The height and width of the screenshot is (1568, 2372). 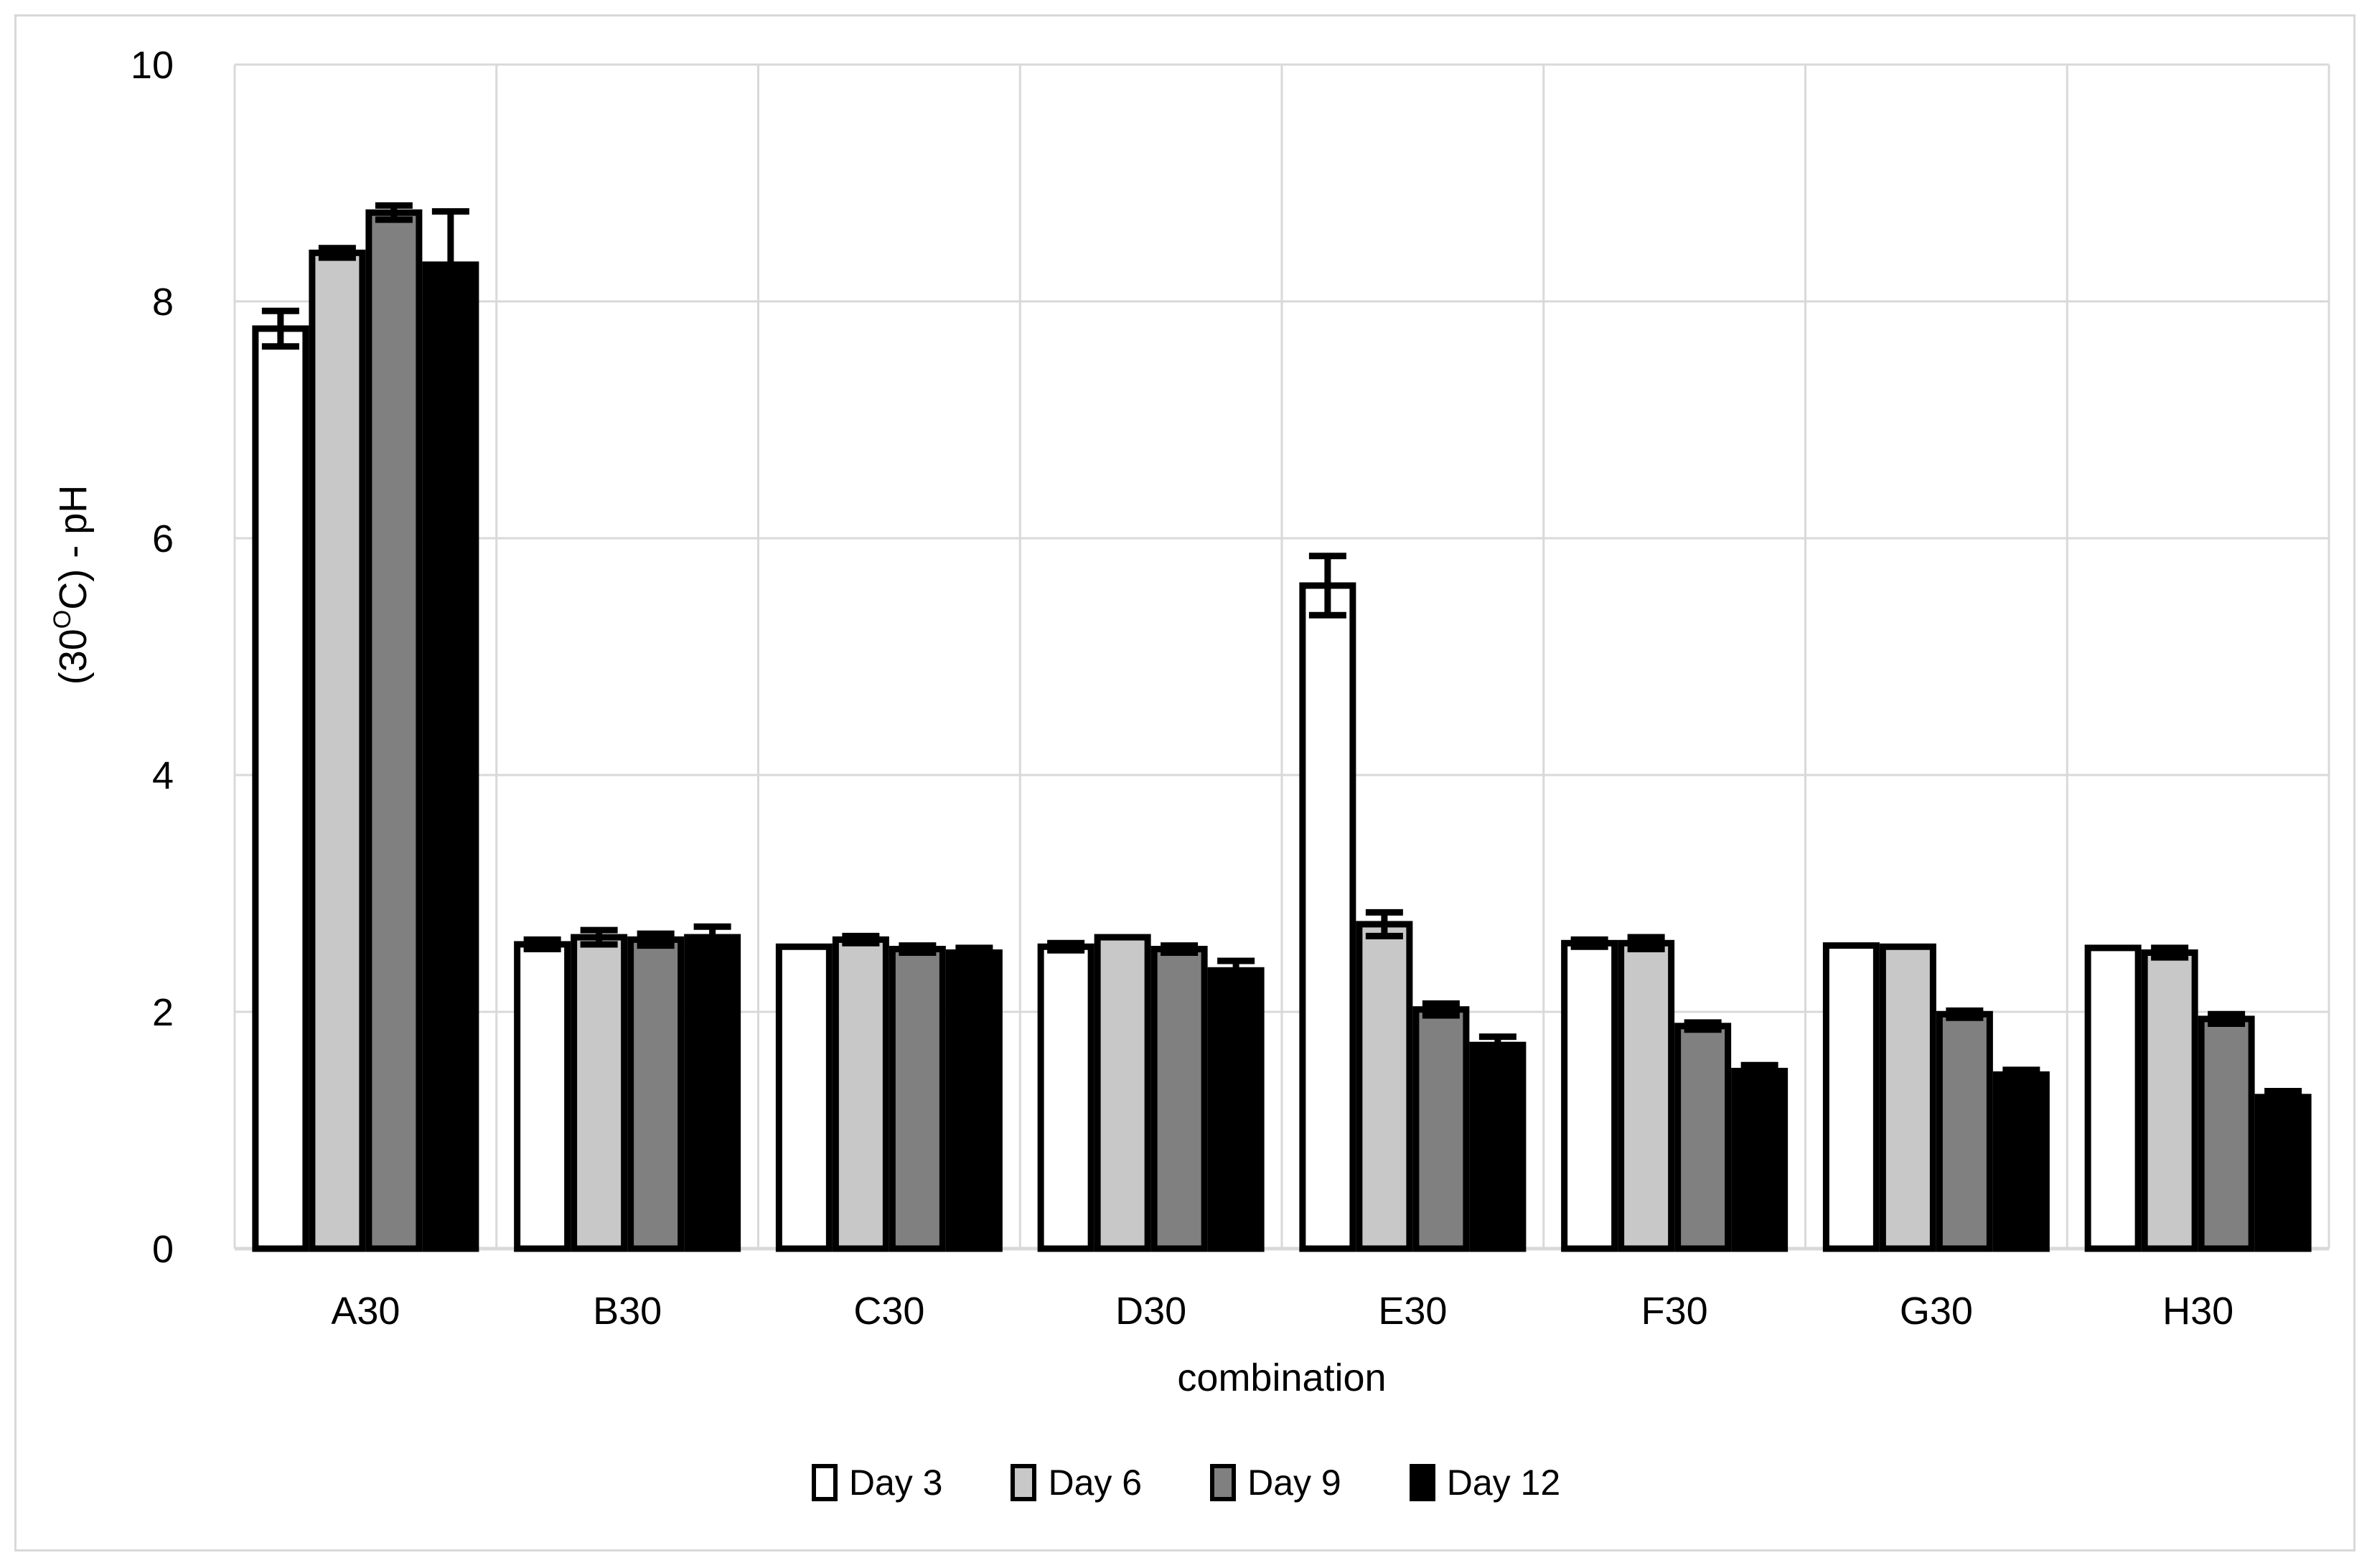 What do you see at coordinates (1384, 1086) in the screenshot?
I see `bar-e30-day6` at bounding box center [1384, 1086].